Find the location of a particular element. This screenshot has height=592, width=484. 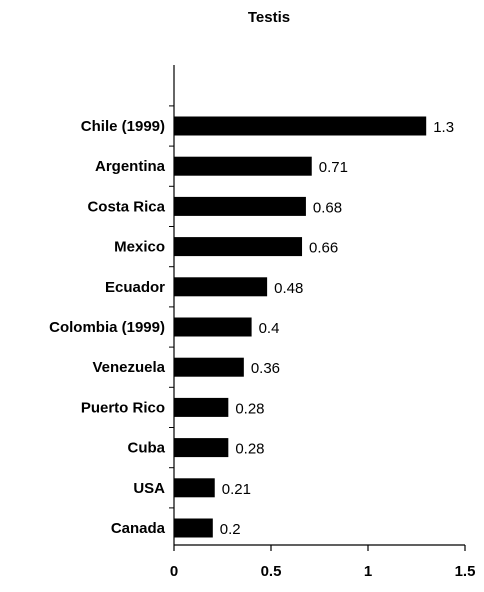

category-label: Ecuador is located at coordinates (135, 287).